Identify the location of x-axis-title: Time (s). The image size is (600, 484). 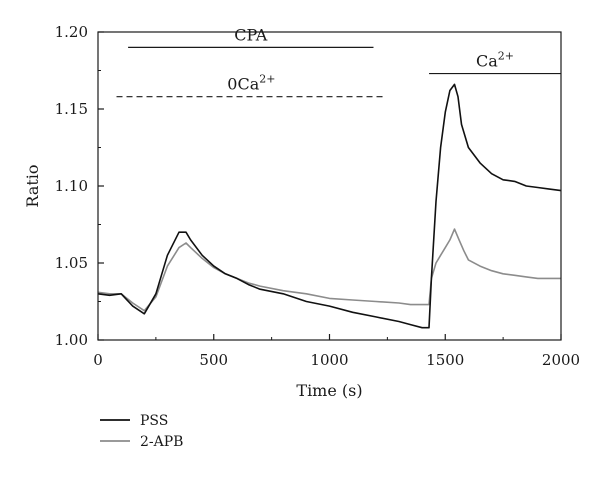
(329, 390).